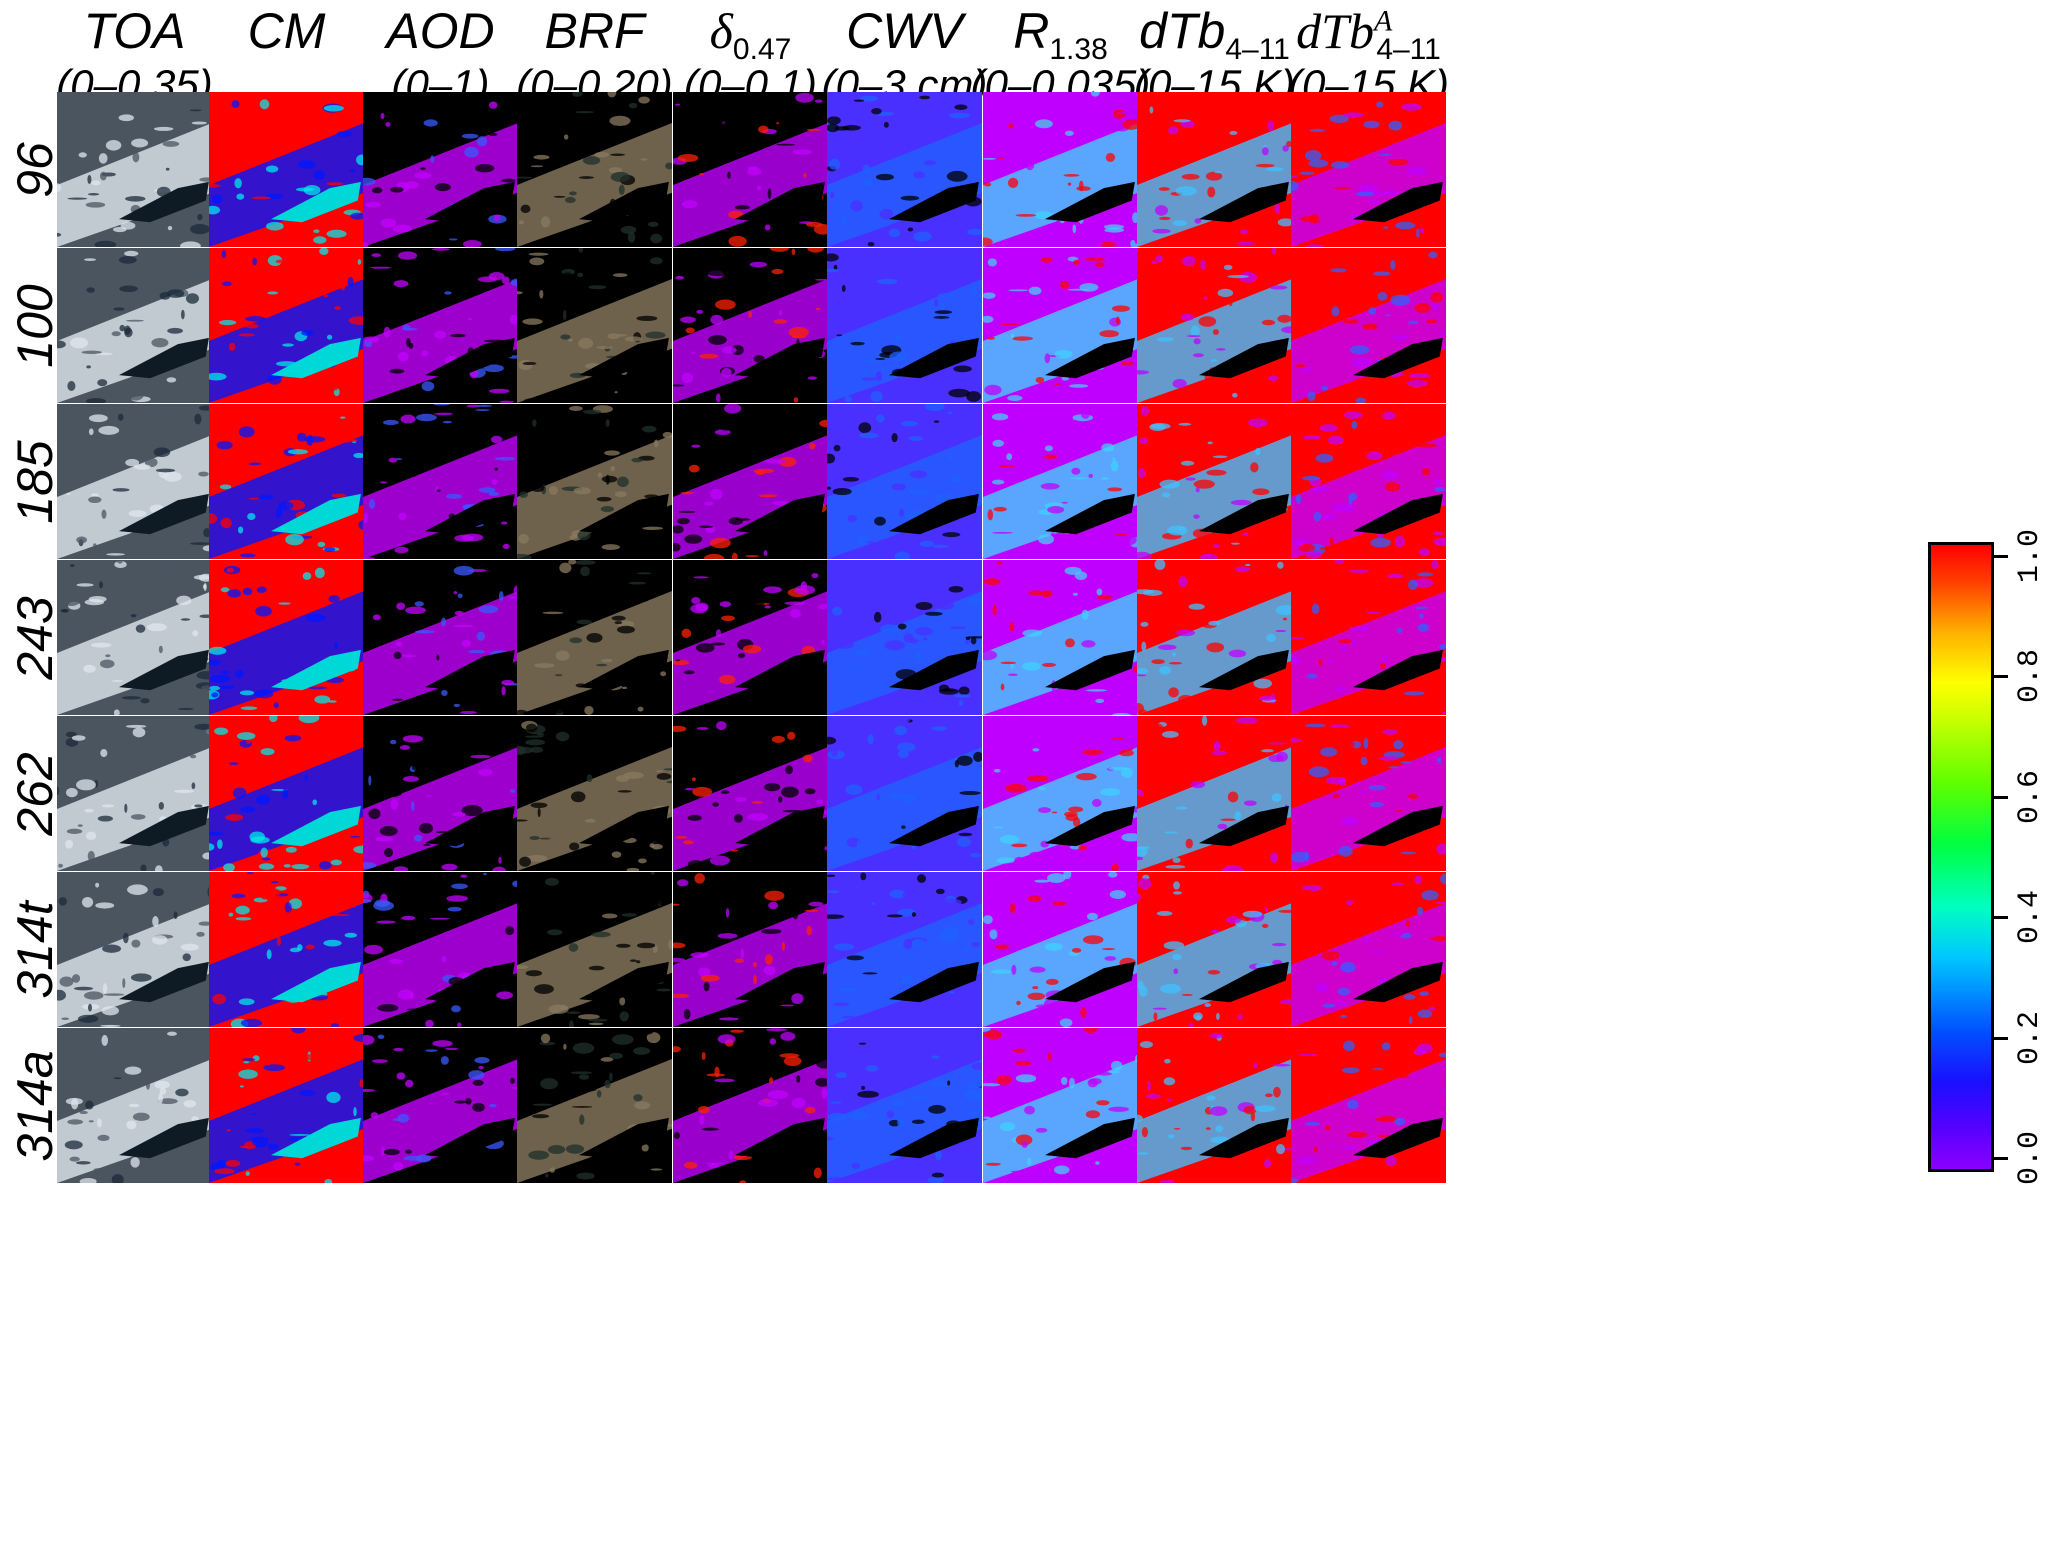 The width and height of the screenshot is (2067, 1560). I want to click on column-title-subscript: 0.47, so click(762, 49).